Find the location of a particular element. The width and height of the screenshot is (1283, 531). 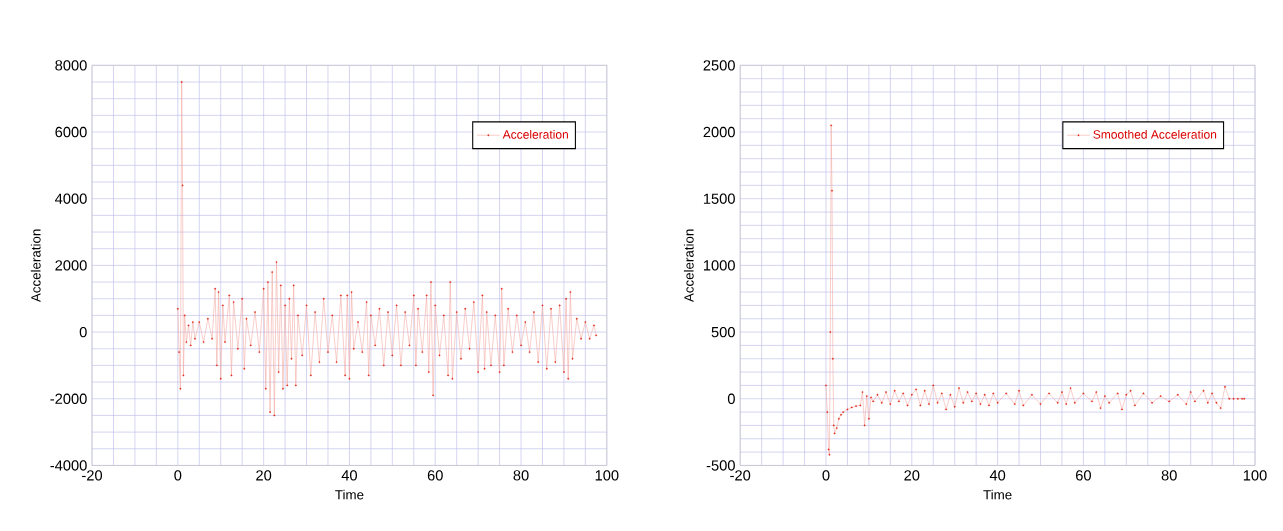

y-tick-label: 2500 is located at coordinates (719, 65).